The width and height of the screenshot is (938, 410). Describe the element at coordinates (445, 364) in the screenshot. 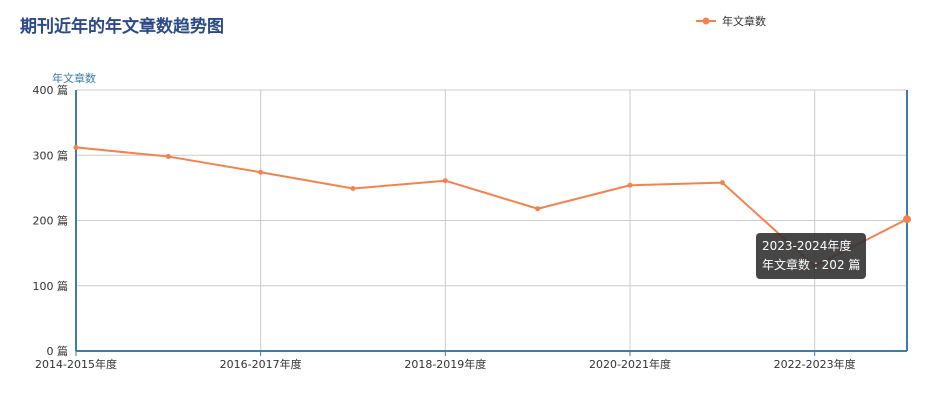

I see `x-tick-label: 2018-2019年度` at that location.